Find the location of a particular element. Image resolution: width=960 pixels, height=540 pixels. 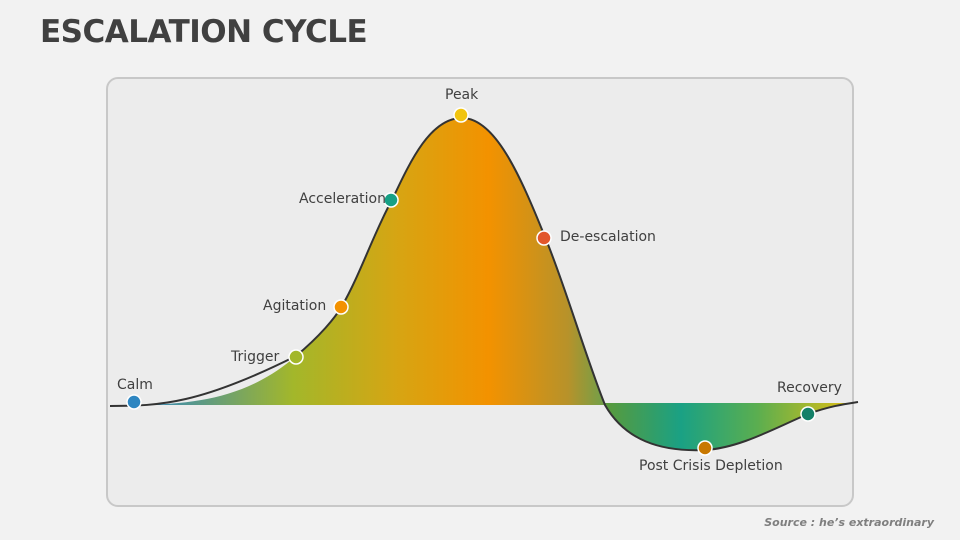

acceleration-marker is located at coordinates (391, 200).